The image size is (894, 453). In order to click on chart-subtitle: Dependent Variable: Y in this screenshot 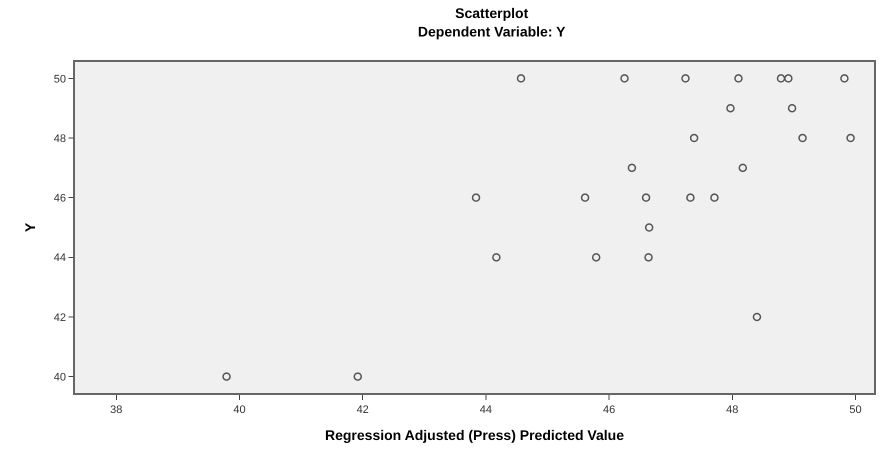, I will do `click(492, 31)`.